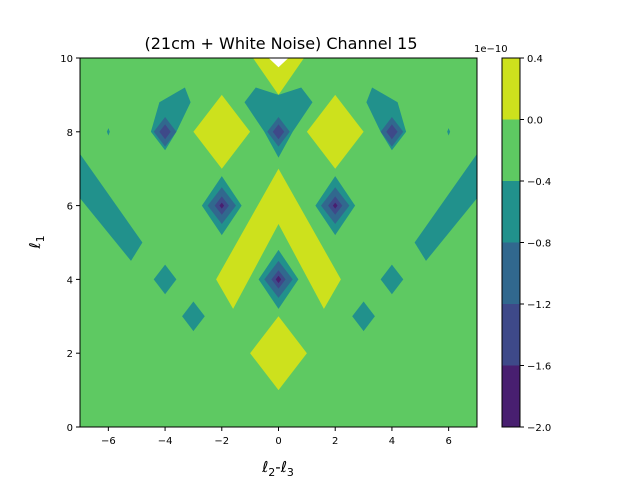  I want to click on colorbar-tick-label: −2.0, so click(539, 428).